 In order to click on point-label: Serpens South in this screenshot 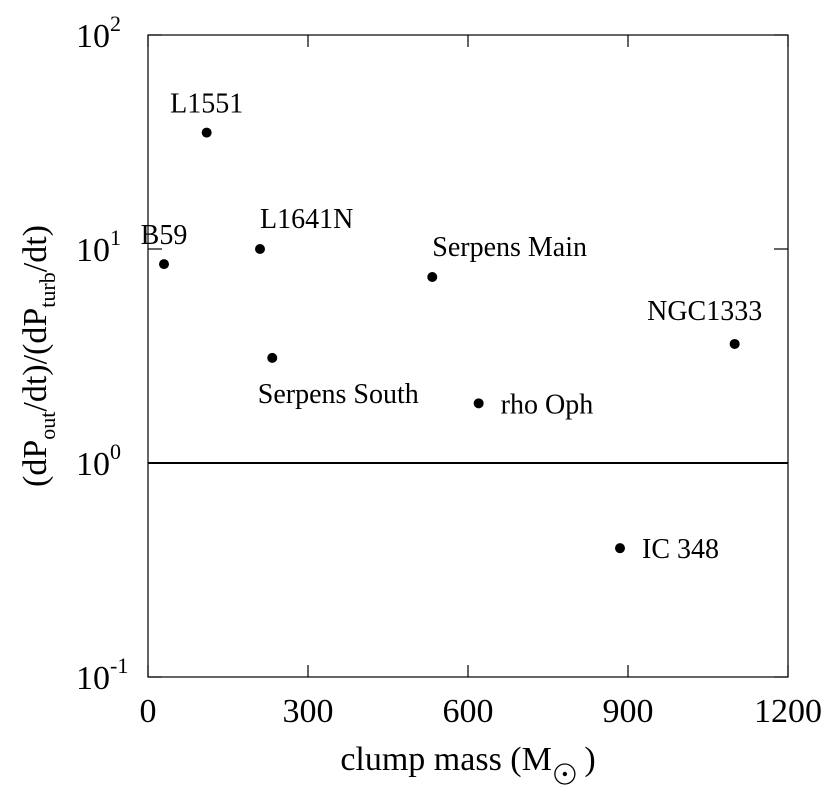, I will do `click(338, 394)`.